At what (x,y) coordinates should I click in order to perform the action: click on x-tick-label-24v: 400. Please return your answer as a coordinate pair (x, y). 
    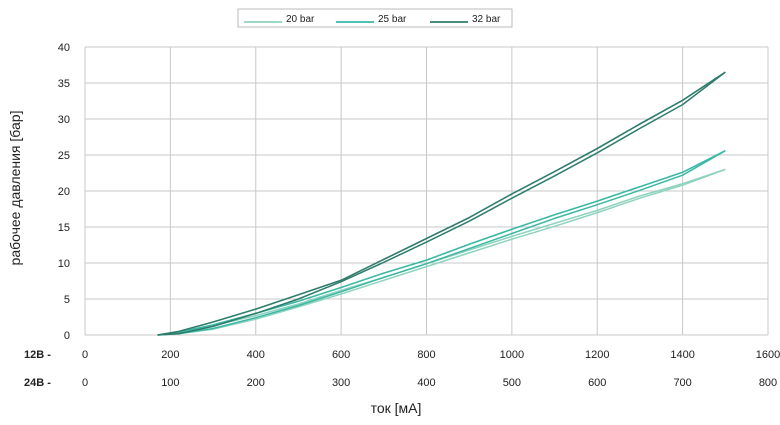
    Looking at the image, I should click on (426, 383).